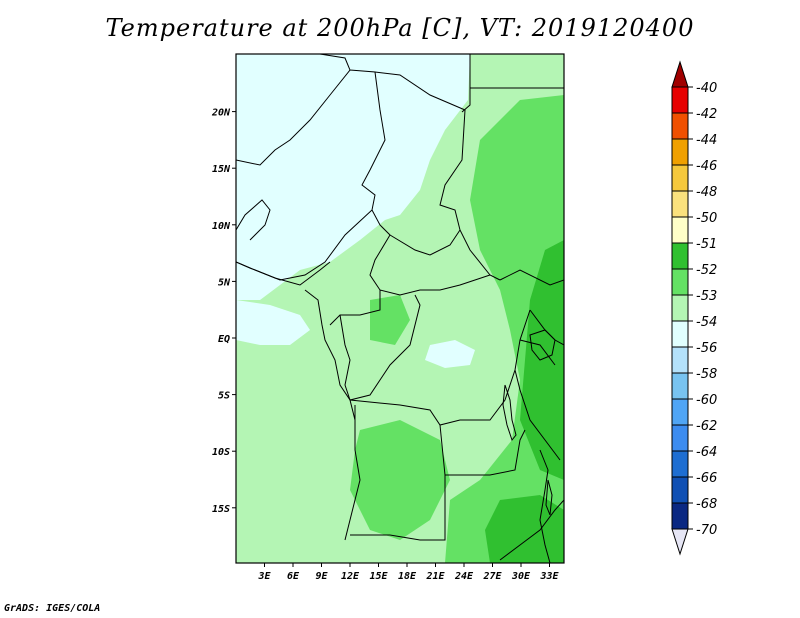 This screenshot has height=618, width=800. Describe the element at coordinates (706, 270) in the screenshot. I see `colorbar-label: -52` at that location.